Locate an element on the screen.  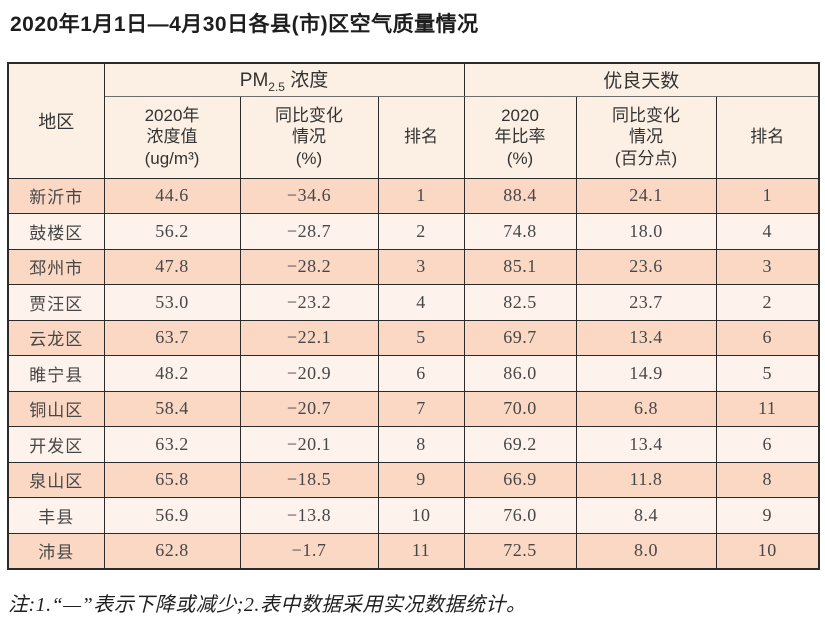
table-row: 泉山区 65.8 −18.5 9 66.9 11.8 8 is located at coordinates (413, 479).